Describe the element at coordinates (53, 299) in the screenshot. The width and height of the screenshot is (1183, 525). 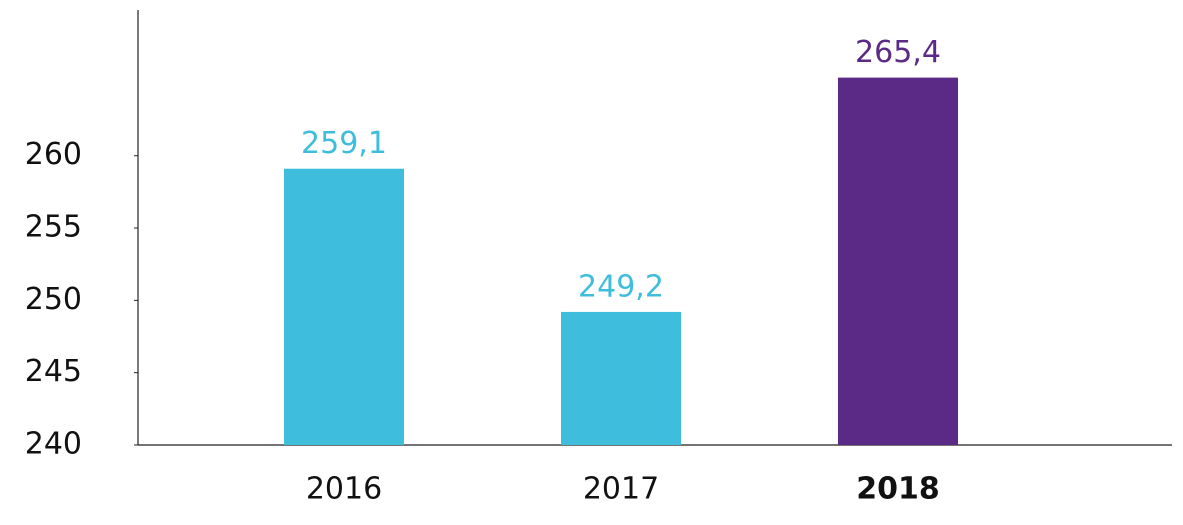
I see `y-tick-label: 250` at that location.